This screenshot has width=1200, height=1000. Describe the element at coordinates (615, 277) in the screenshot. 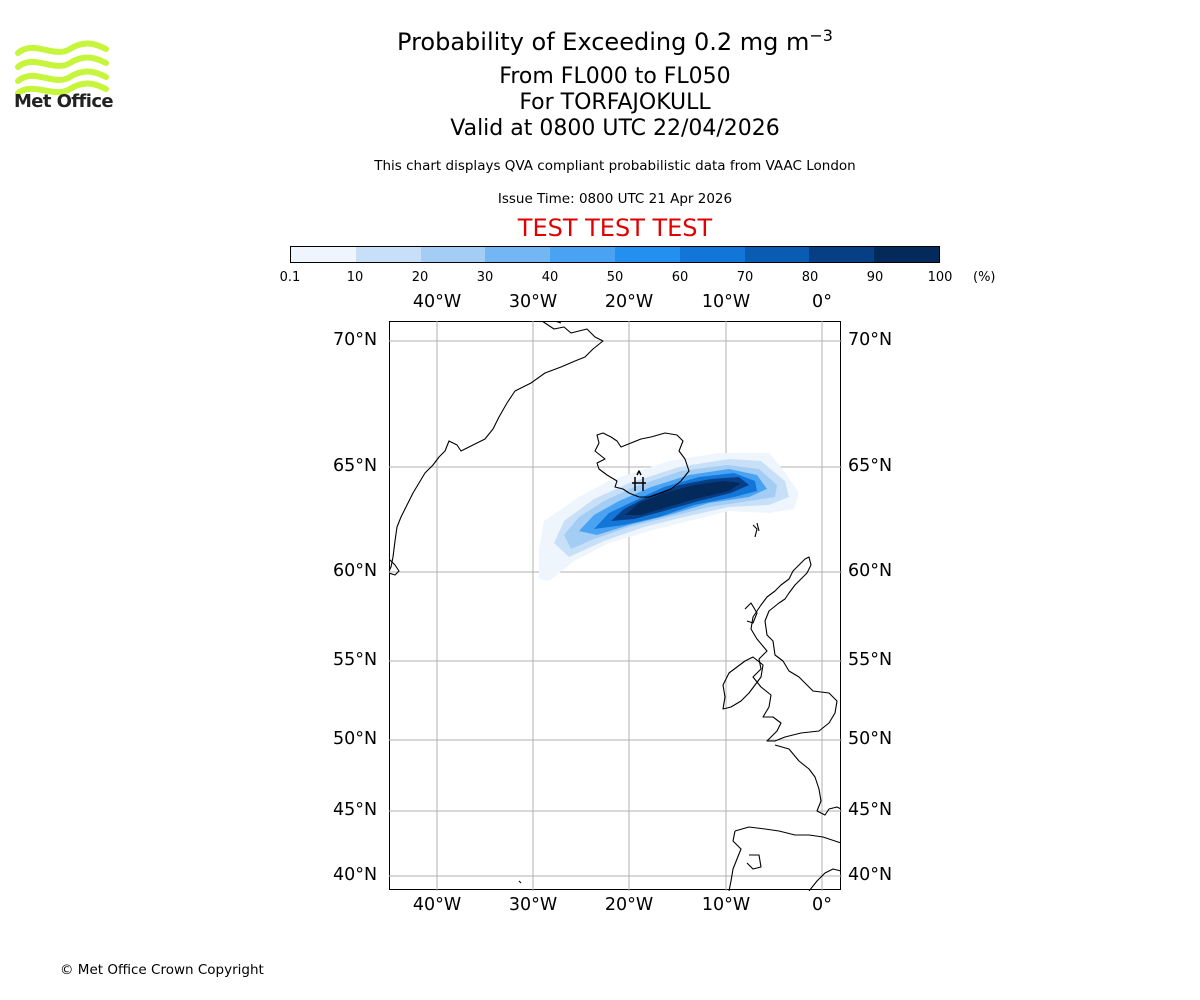

I see `colorbar-tick-label: 50` at that location.